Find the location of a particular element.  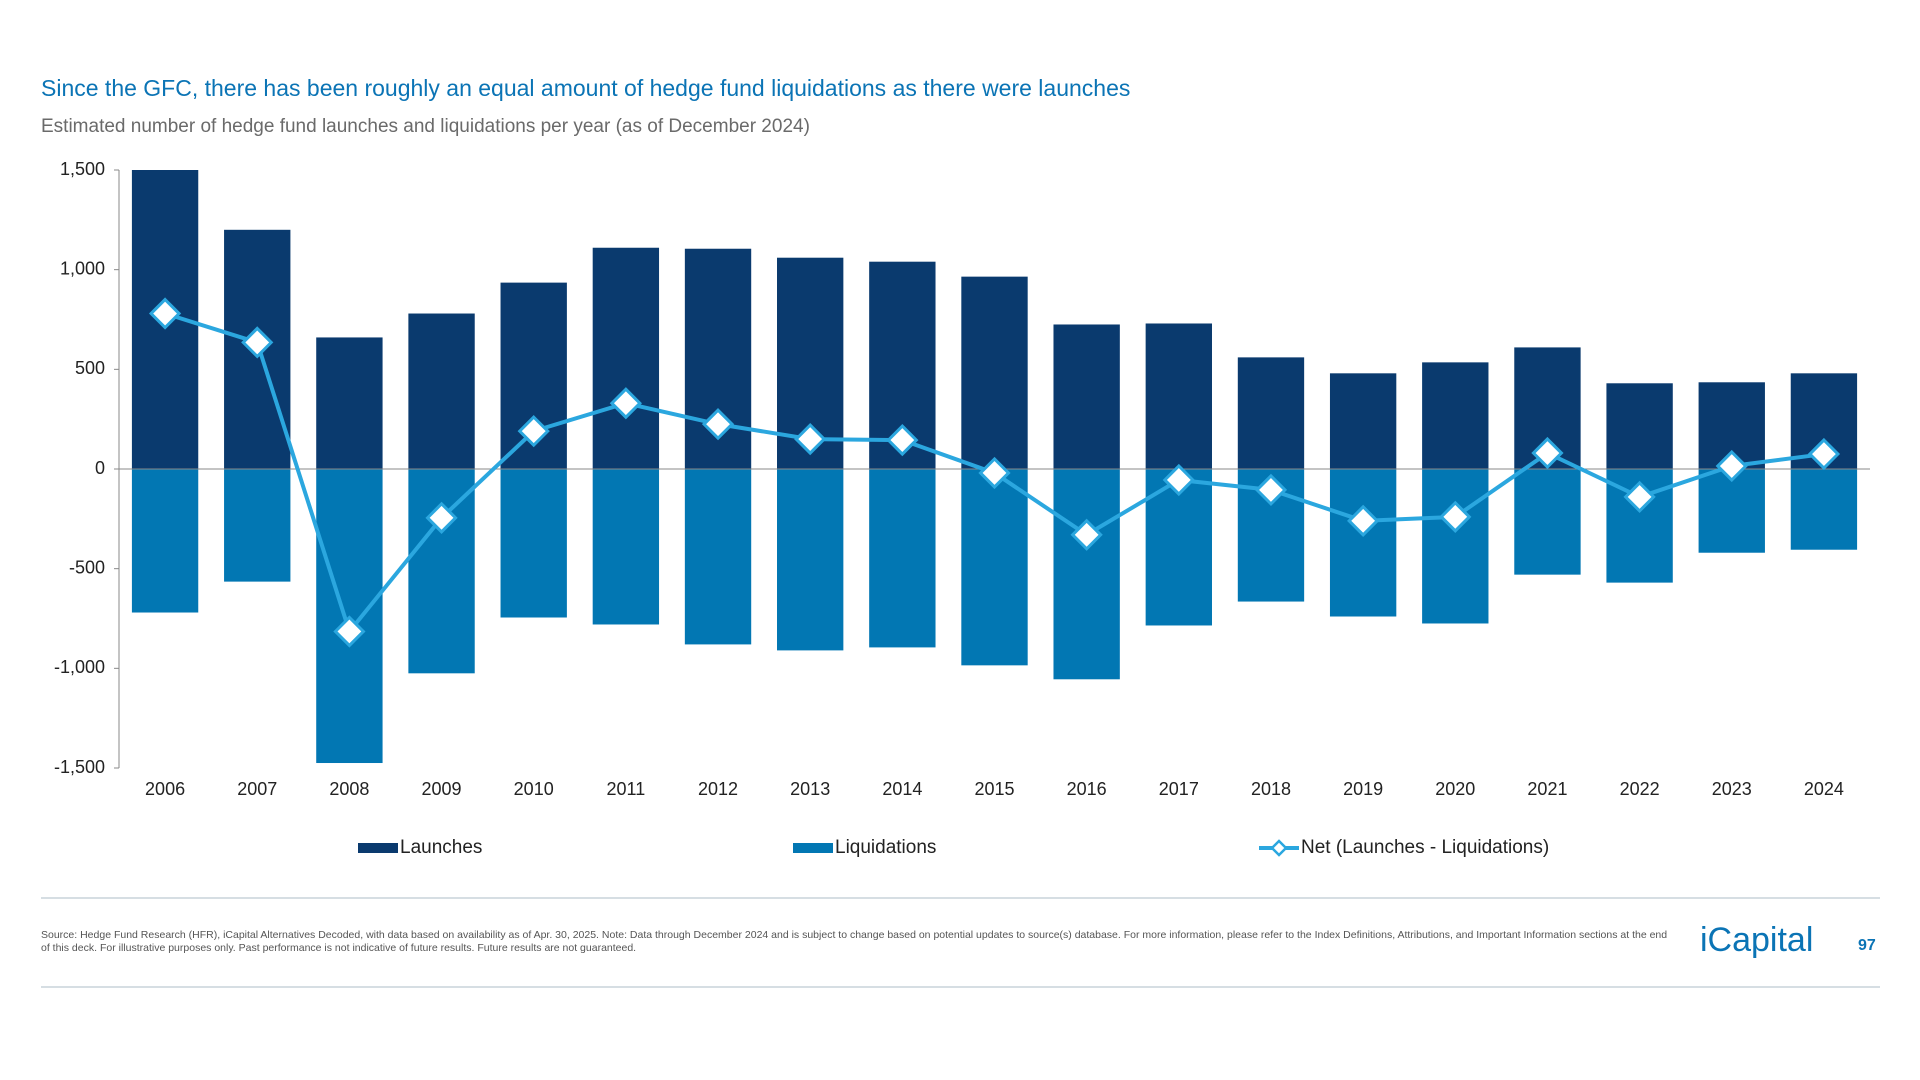

x-tick-label: 2012 is located at coordinates (718, 789).